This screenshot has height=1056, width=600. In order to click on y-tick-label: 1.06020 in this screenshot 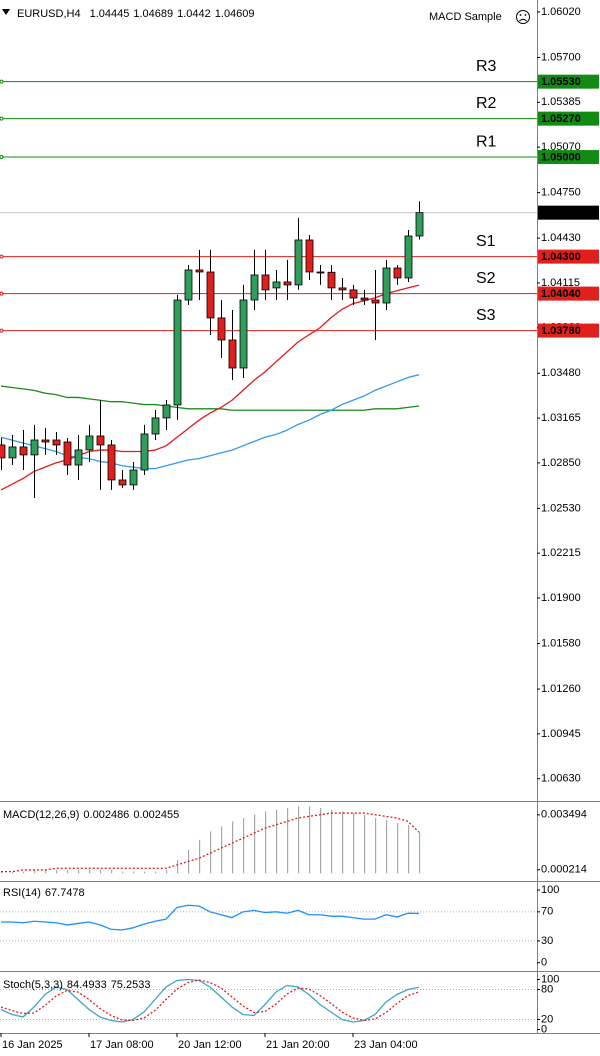, I will do `click(561, 12)`.